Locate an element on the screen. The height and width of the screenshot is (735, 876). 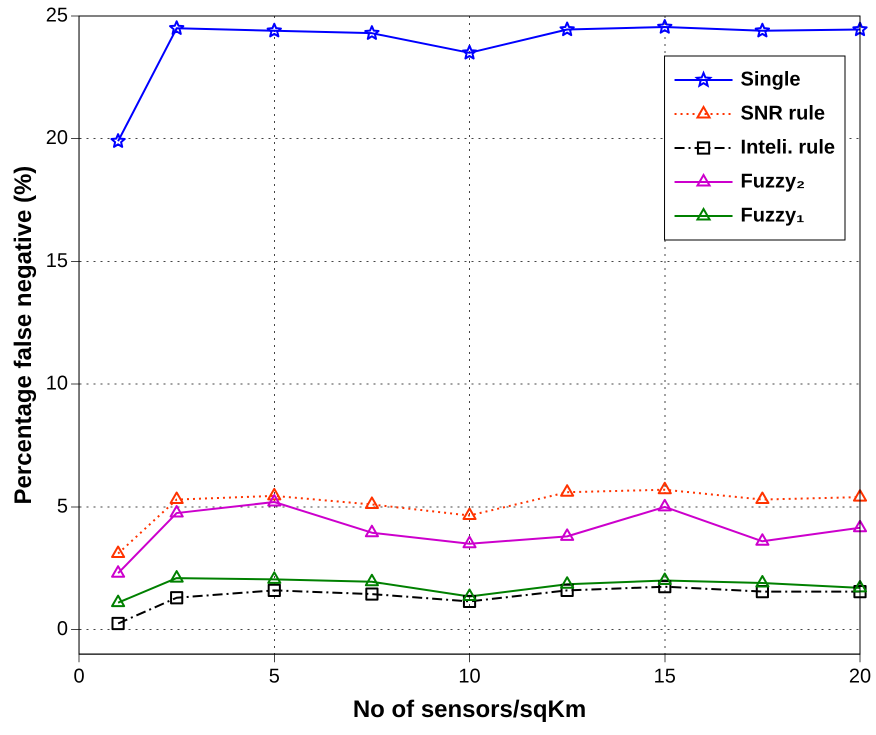
legend-label: Inteli. rule is located at coordinates (788, 147).